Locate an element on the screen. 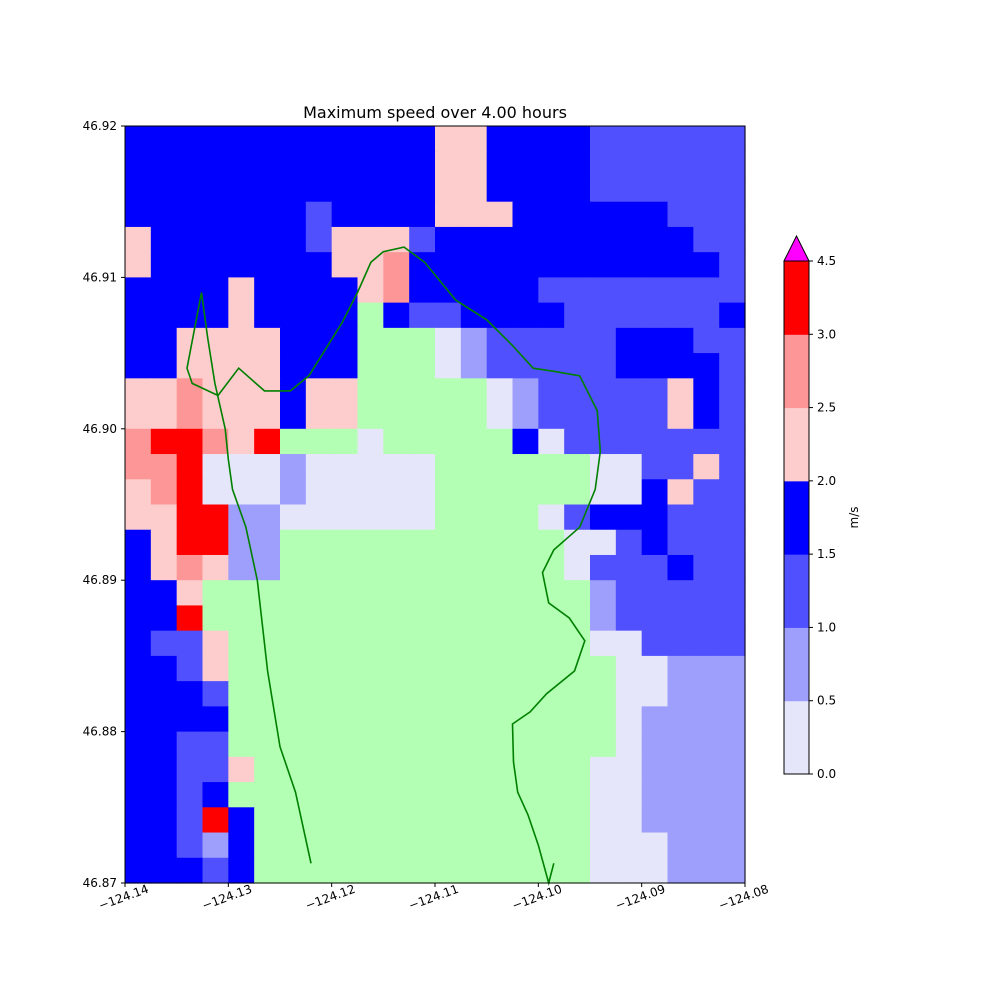 The height and width of the screenshot is (1005, 1000). y-tick-label: 46.90 is located at coordinates (100, 429).